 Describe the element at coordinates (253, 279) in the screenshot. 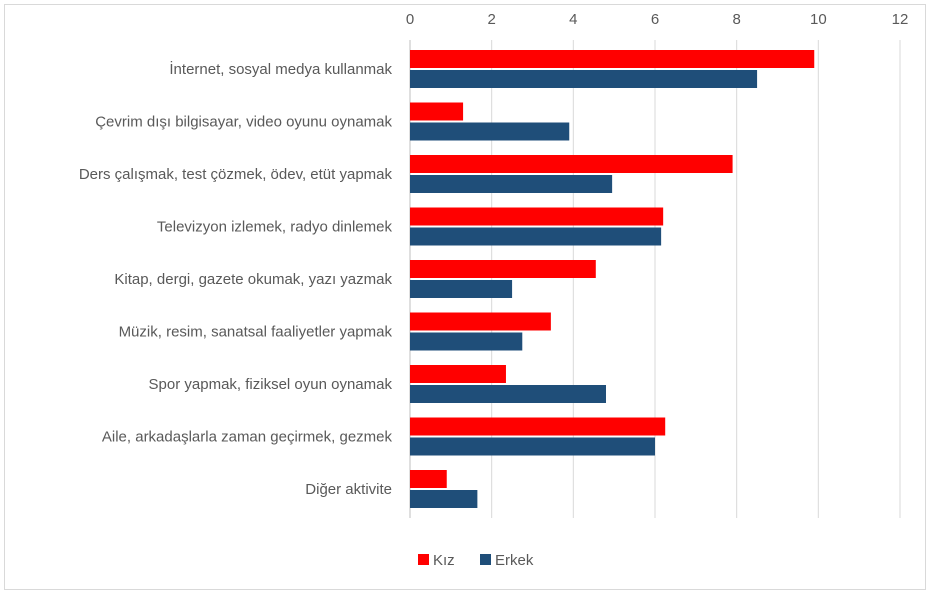

I see `category-label: Kitap, dergi, gazete okumak, yazı yazmak` at that location.